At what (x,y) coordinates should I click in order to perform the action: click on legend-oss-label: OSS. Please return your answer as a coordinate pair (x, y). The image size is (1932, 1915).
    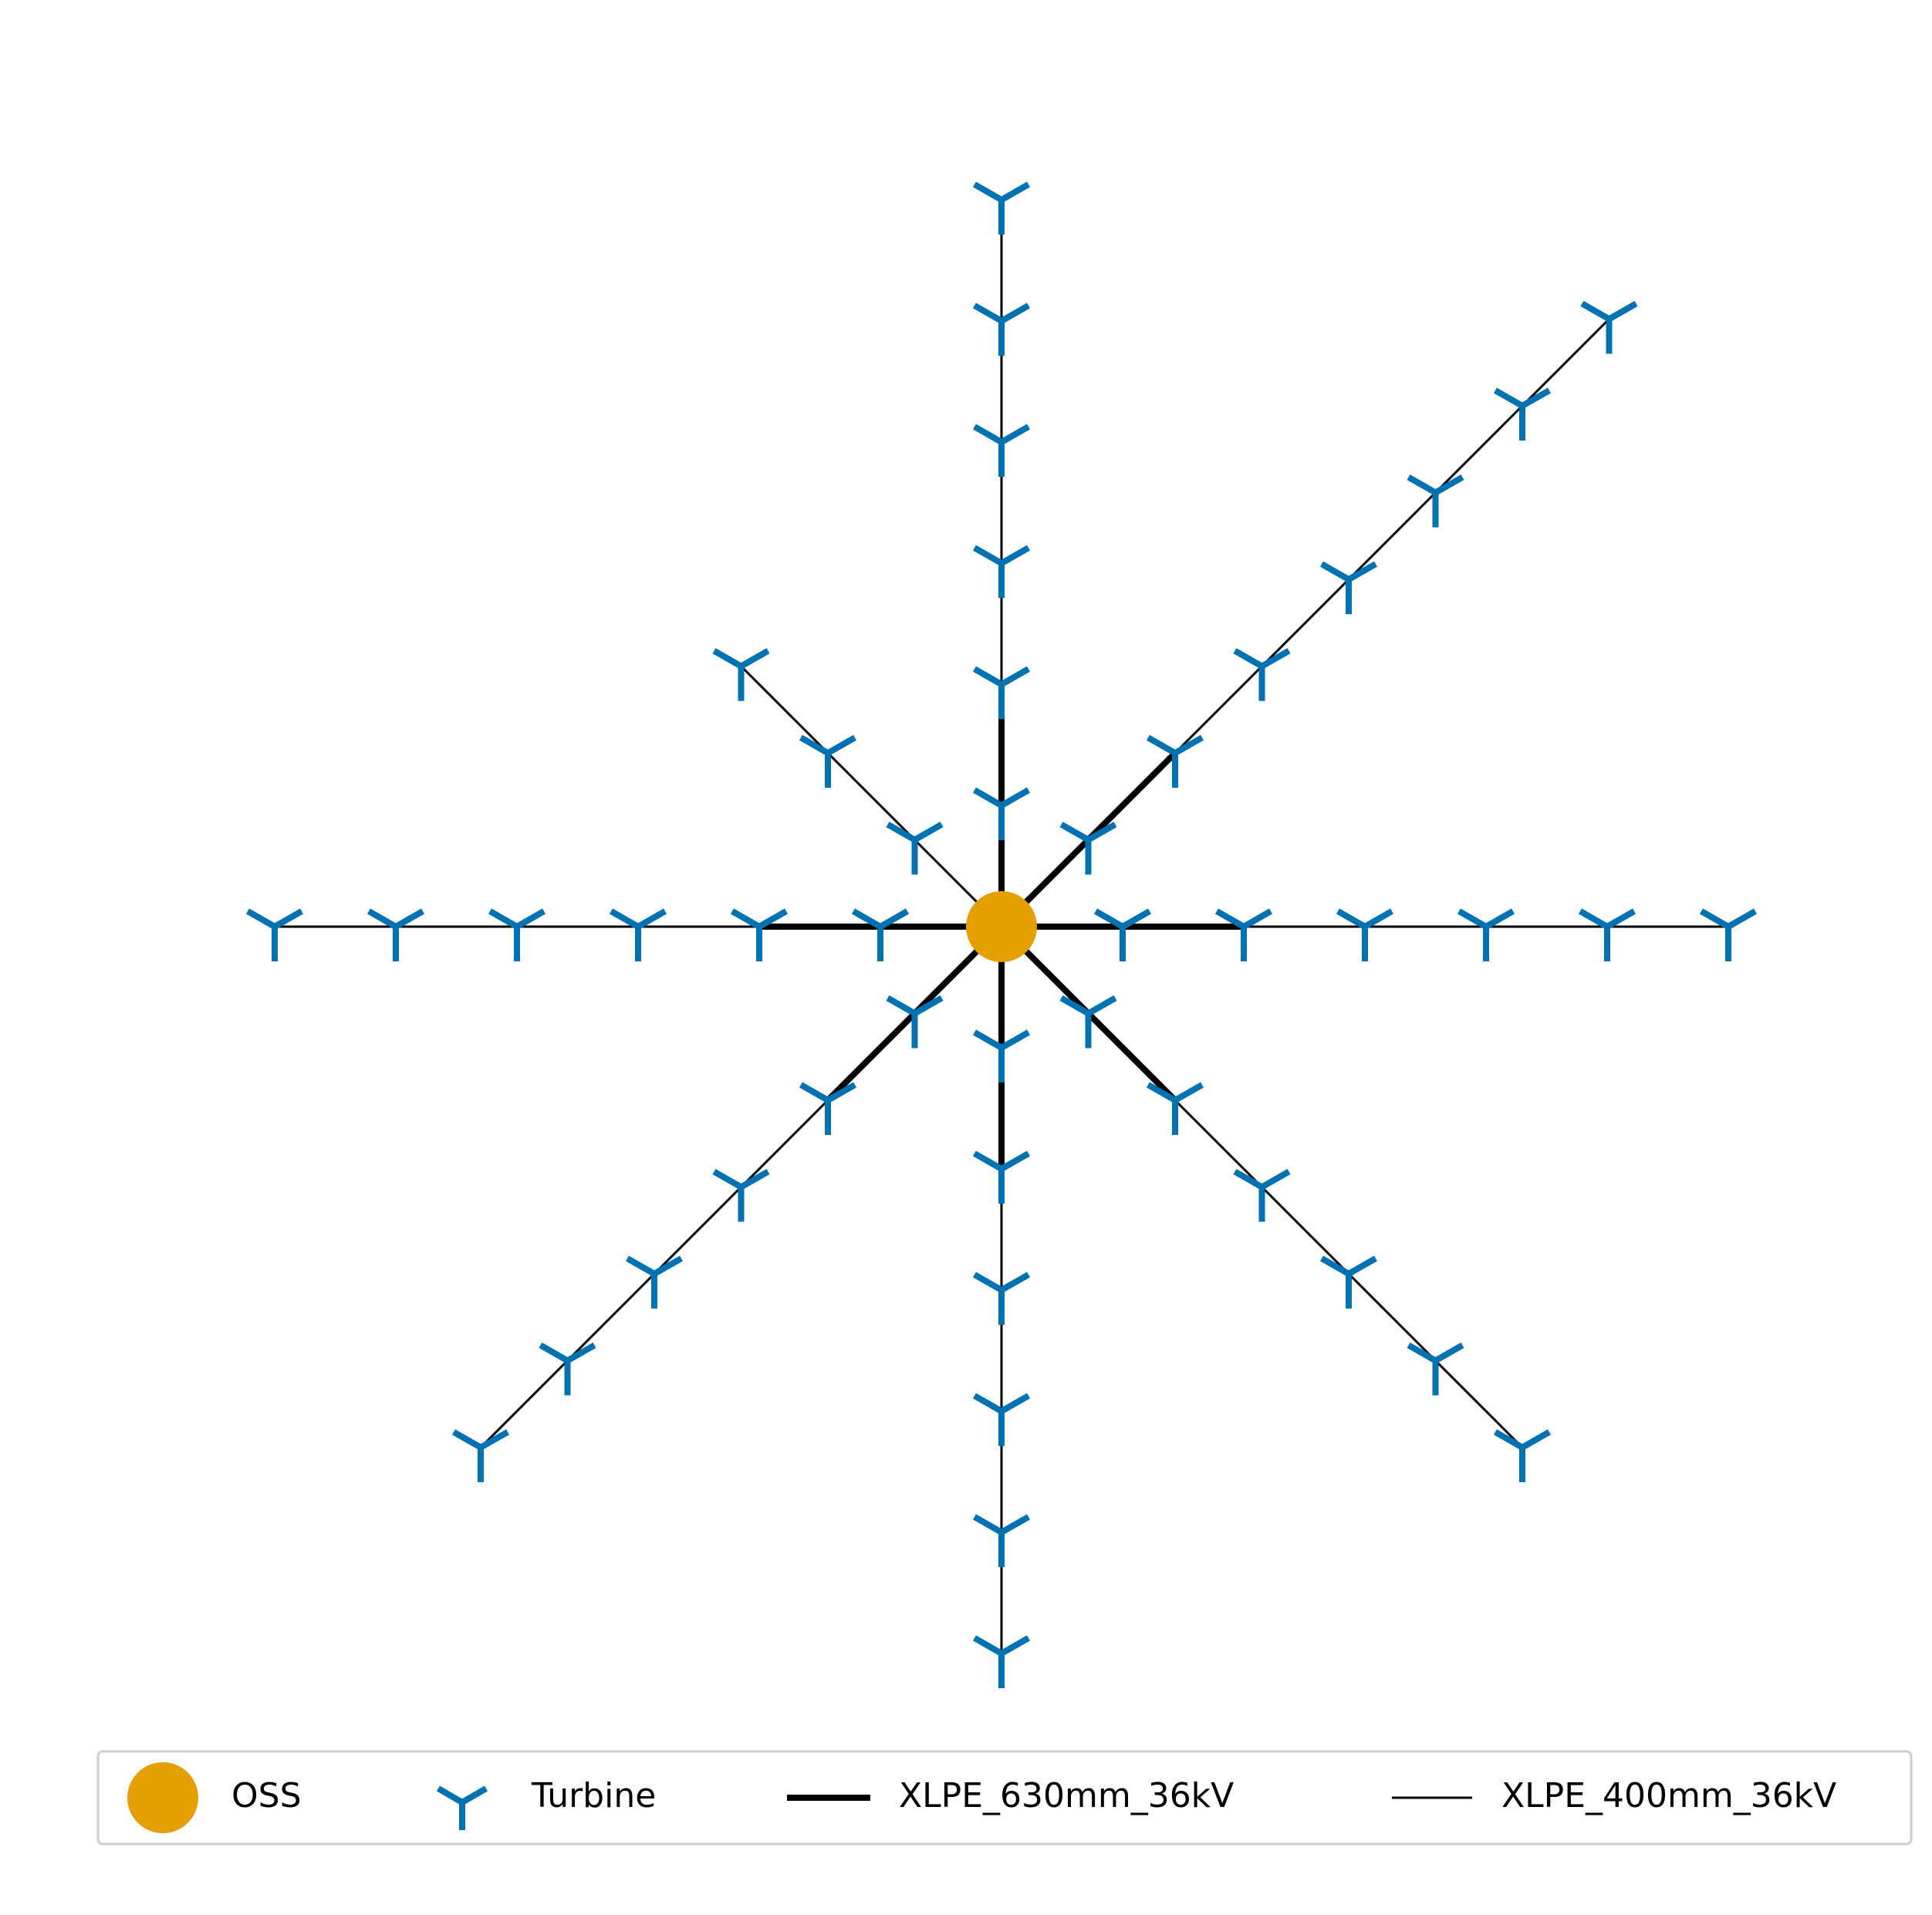
    Looking at the image, I should click on (266, 1795).